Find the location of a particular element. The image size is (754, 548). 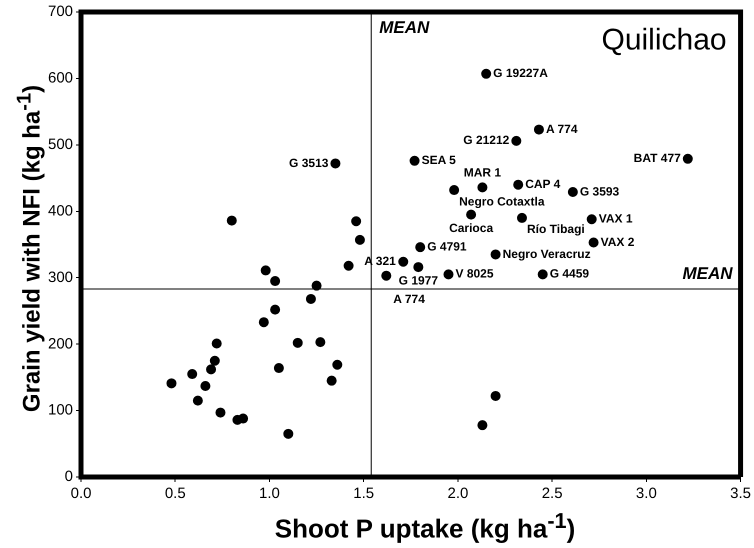

annotation: VAX 2 is located at coordinates (617, 241).